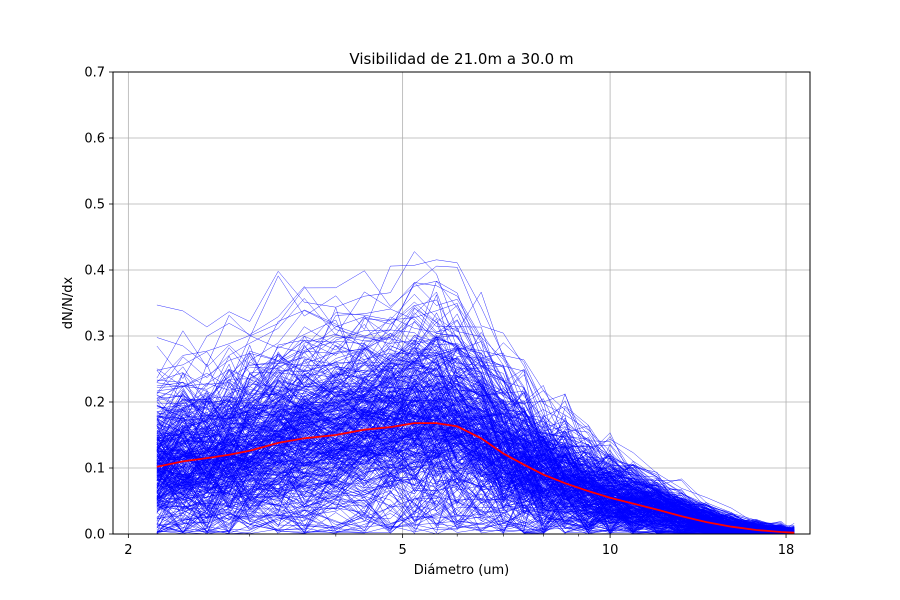 The height and width of the screenshot is (600, 900). I want to click on x-tick-label: 2, so click(128, 550).